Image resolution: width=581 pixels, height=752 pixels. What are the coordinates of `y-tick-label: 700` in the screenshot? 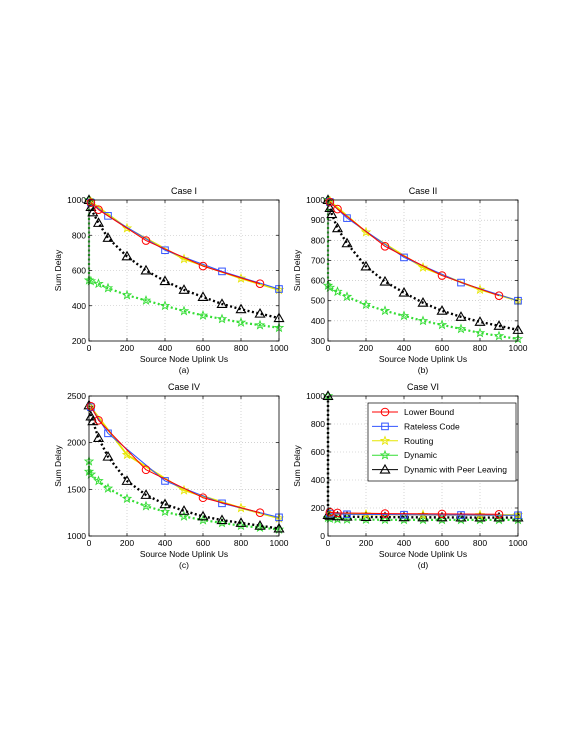 It's located at (318, 260).